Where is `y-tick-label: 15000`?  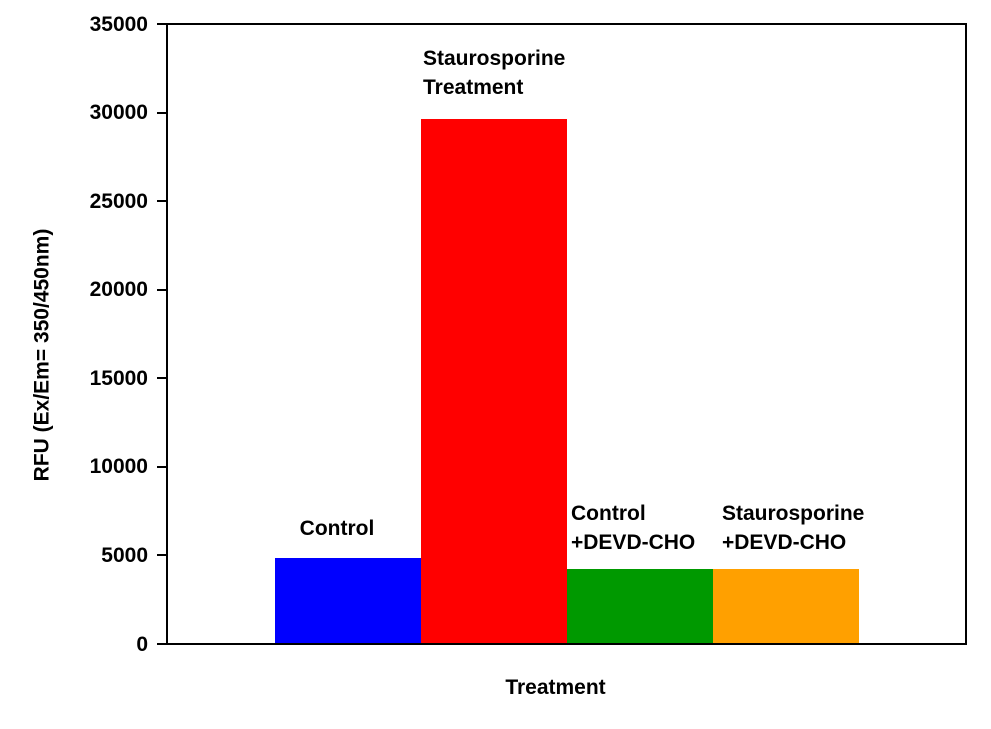 y-tick-label: 15000 is located at coordinates (118, 378).